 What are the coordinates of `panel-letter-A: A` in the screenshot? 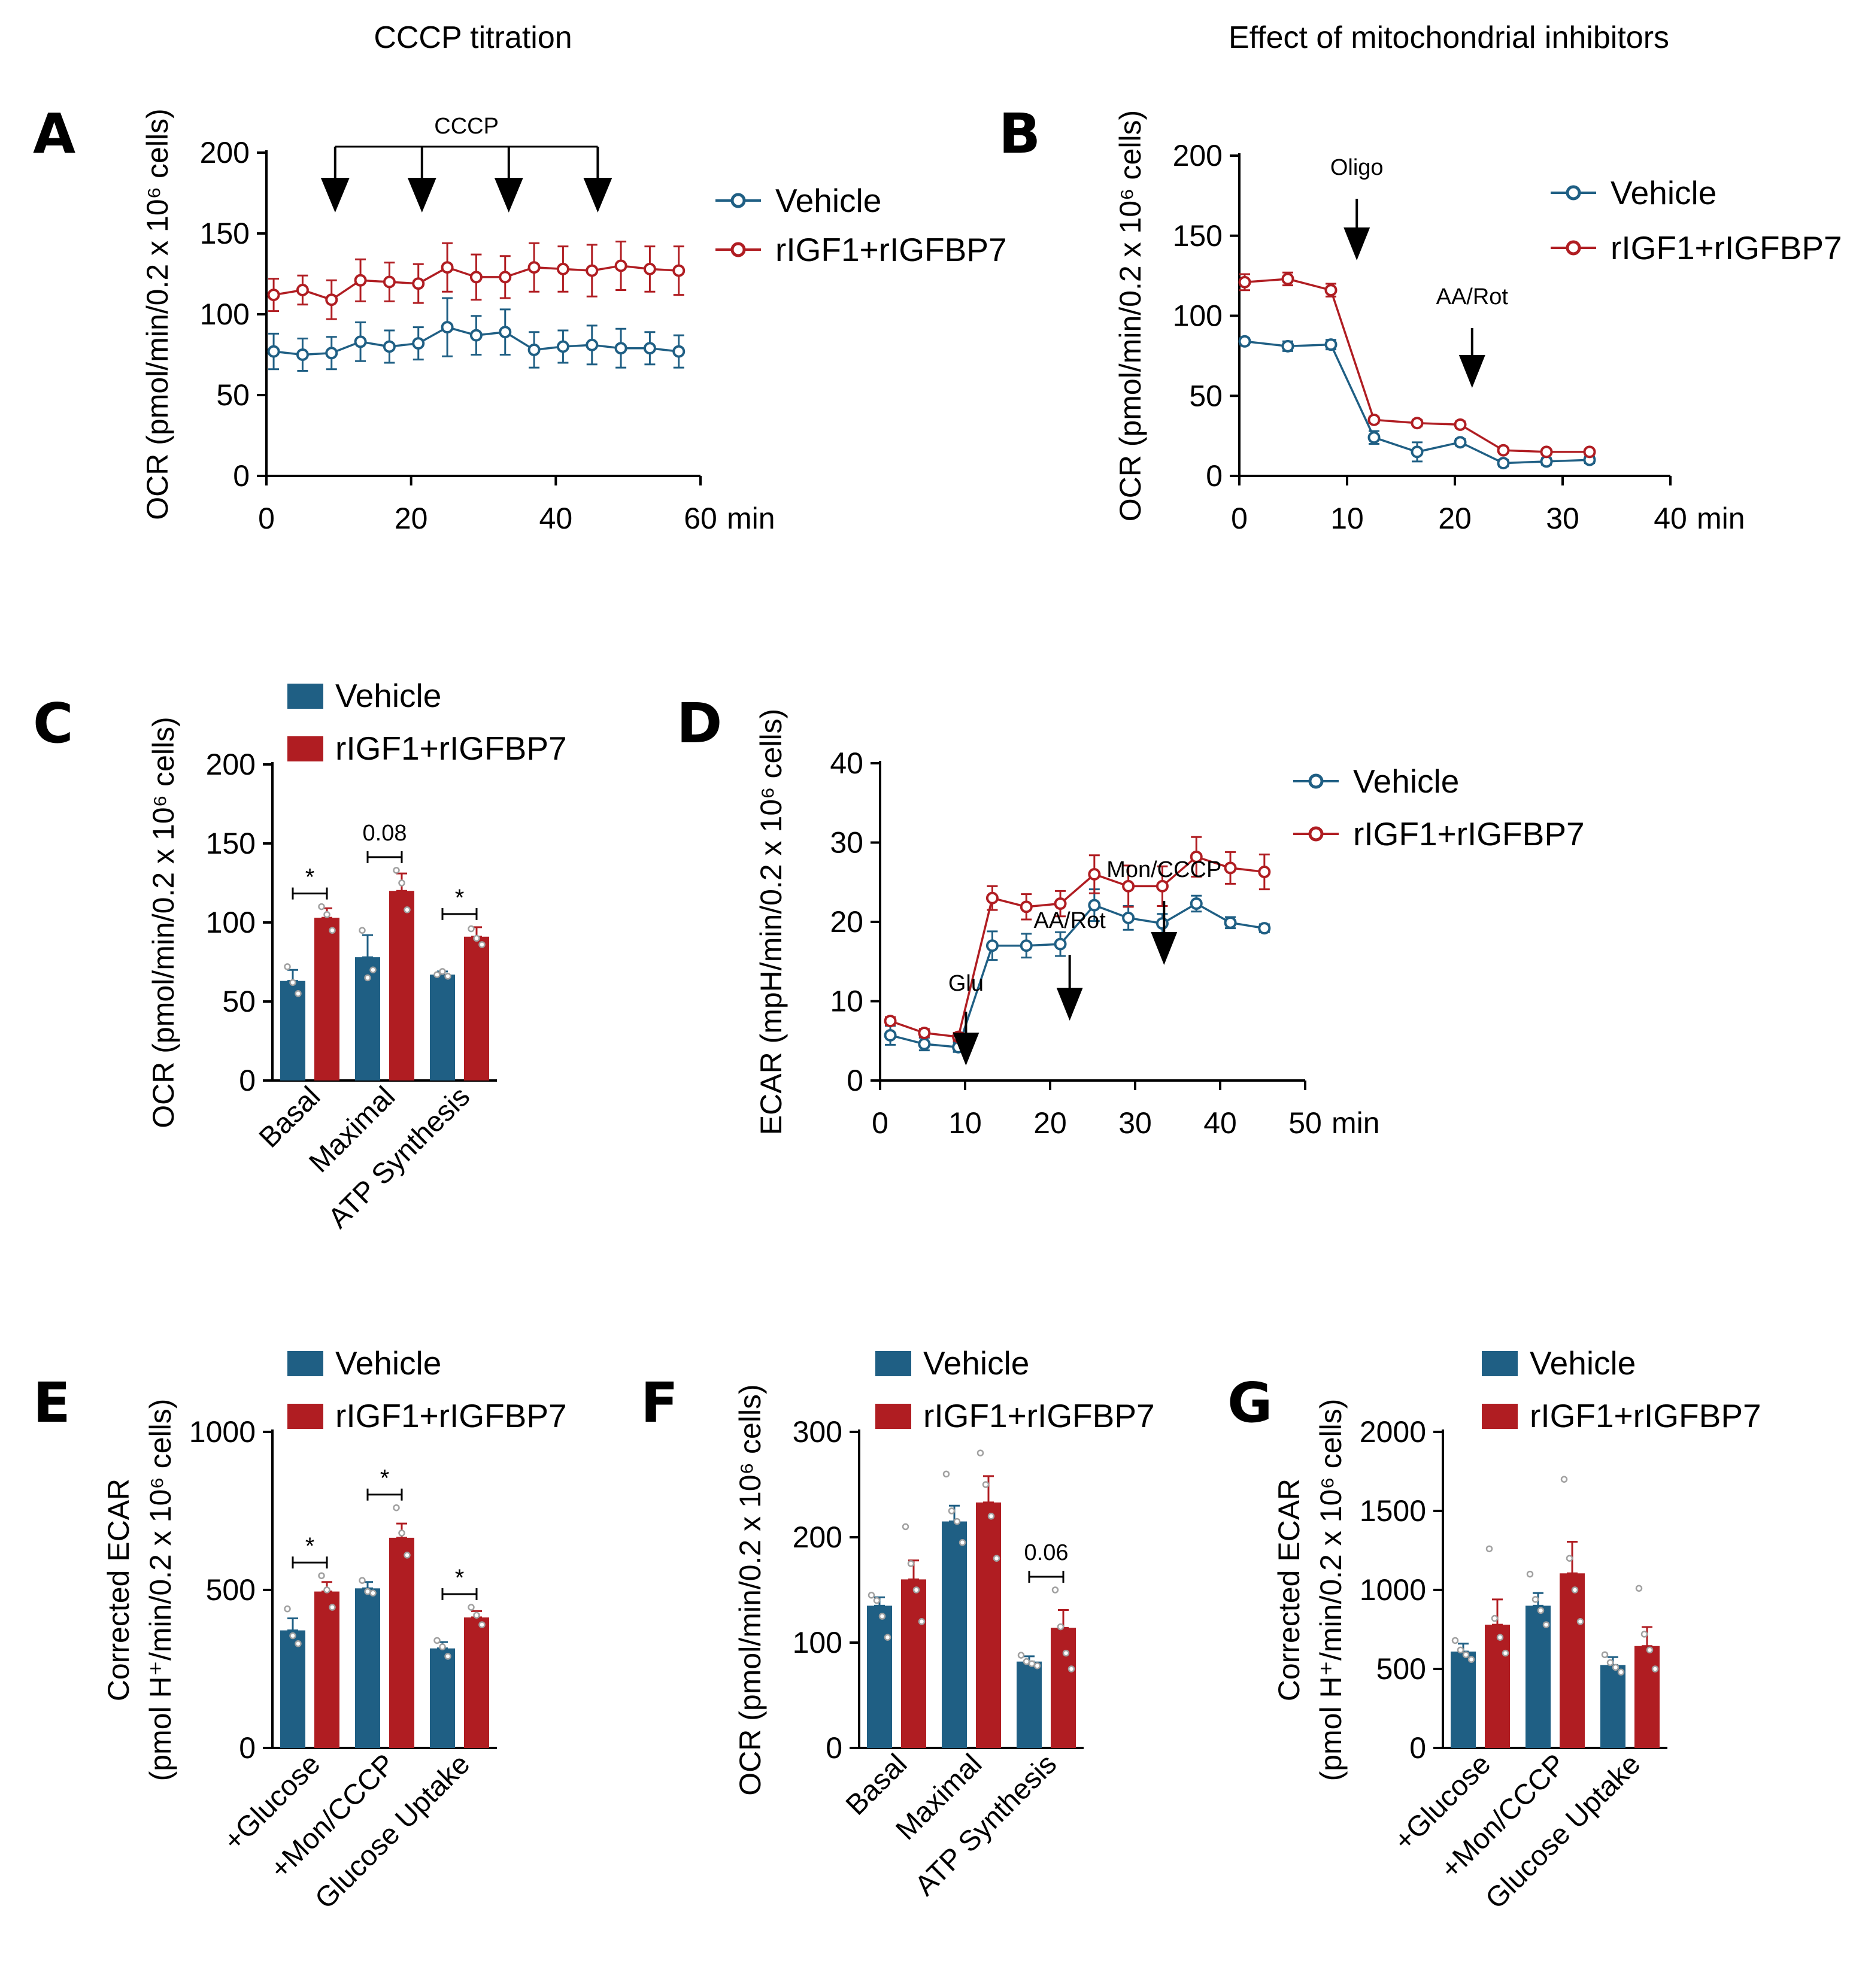 It's located at (54, 134).